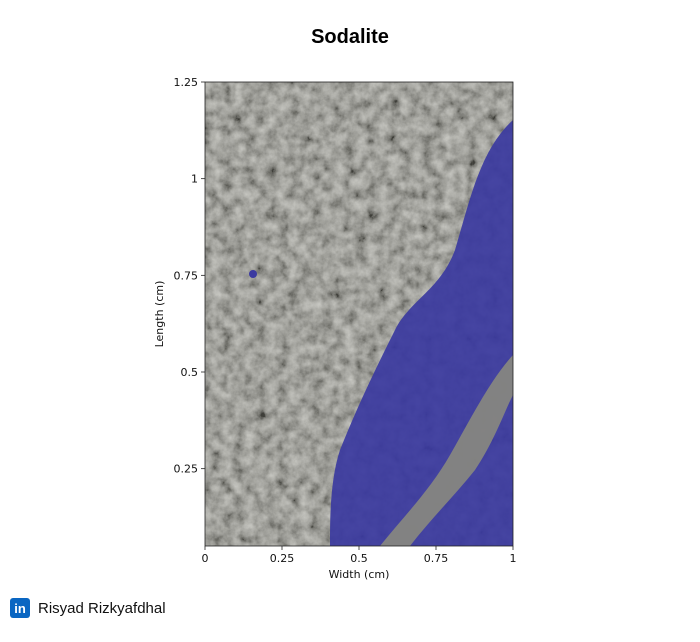 Image resolution: width=700 pixels, height=642 pixels. What do you see at coordinates (446, 450) in the screenshot?
I see `gray-vein` at bounding box center [446, 450].